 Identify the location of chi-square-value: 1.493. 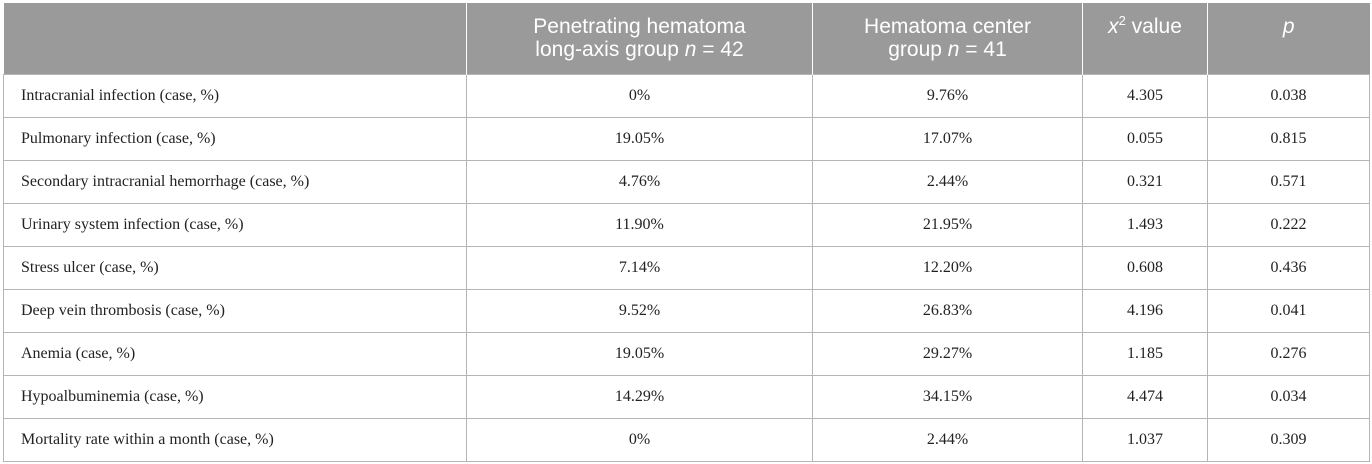
(1145, 224).